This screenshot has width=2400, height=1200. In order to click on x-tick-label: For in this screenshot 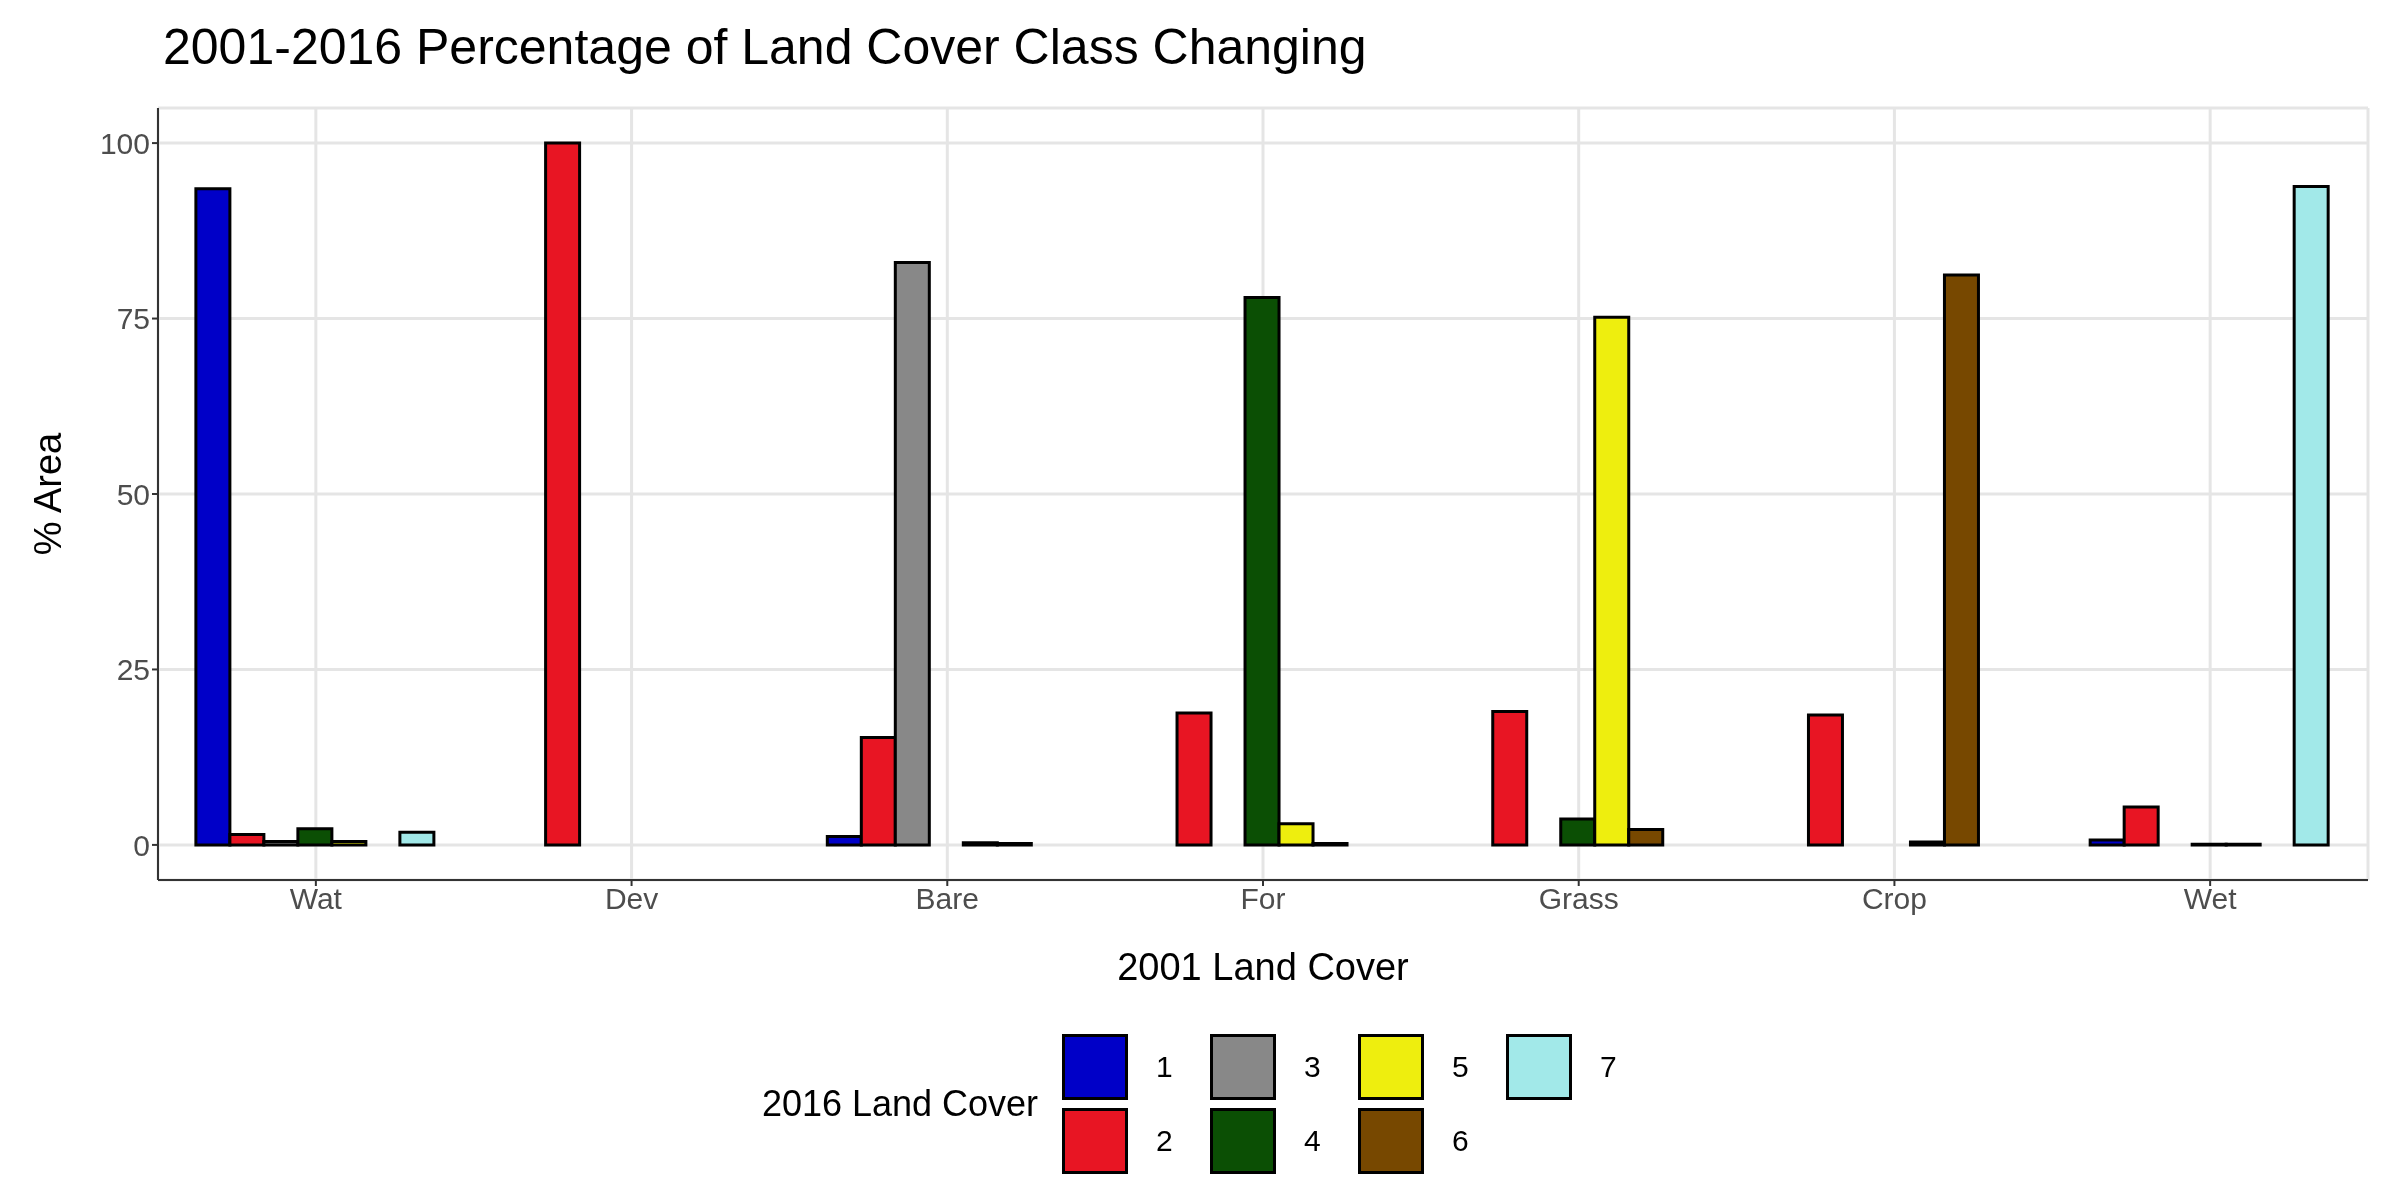, I will do `click(1263, 899)`.